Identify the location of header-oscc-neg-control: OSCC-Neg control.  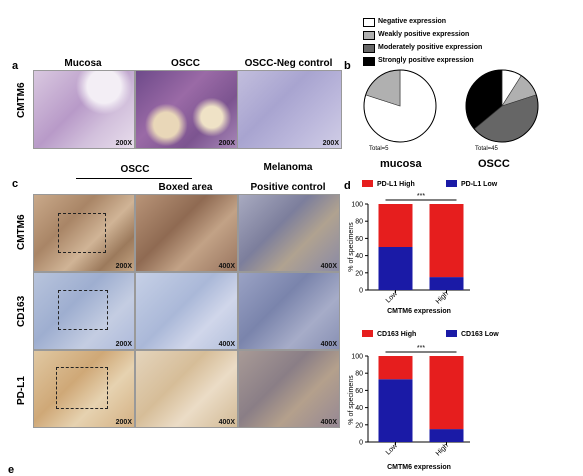
(288, 63).